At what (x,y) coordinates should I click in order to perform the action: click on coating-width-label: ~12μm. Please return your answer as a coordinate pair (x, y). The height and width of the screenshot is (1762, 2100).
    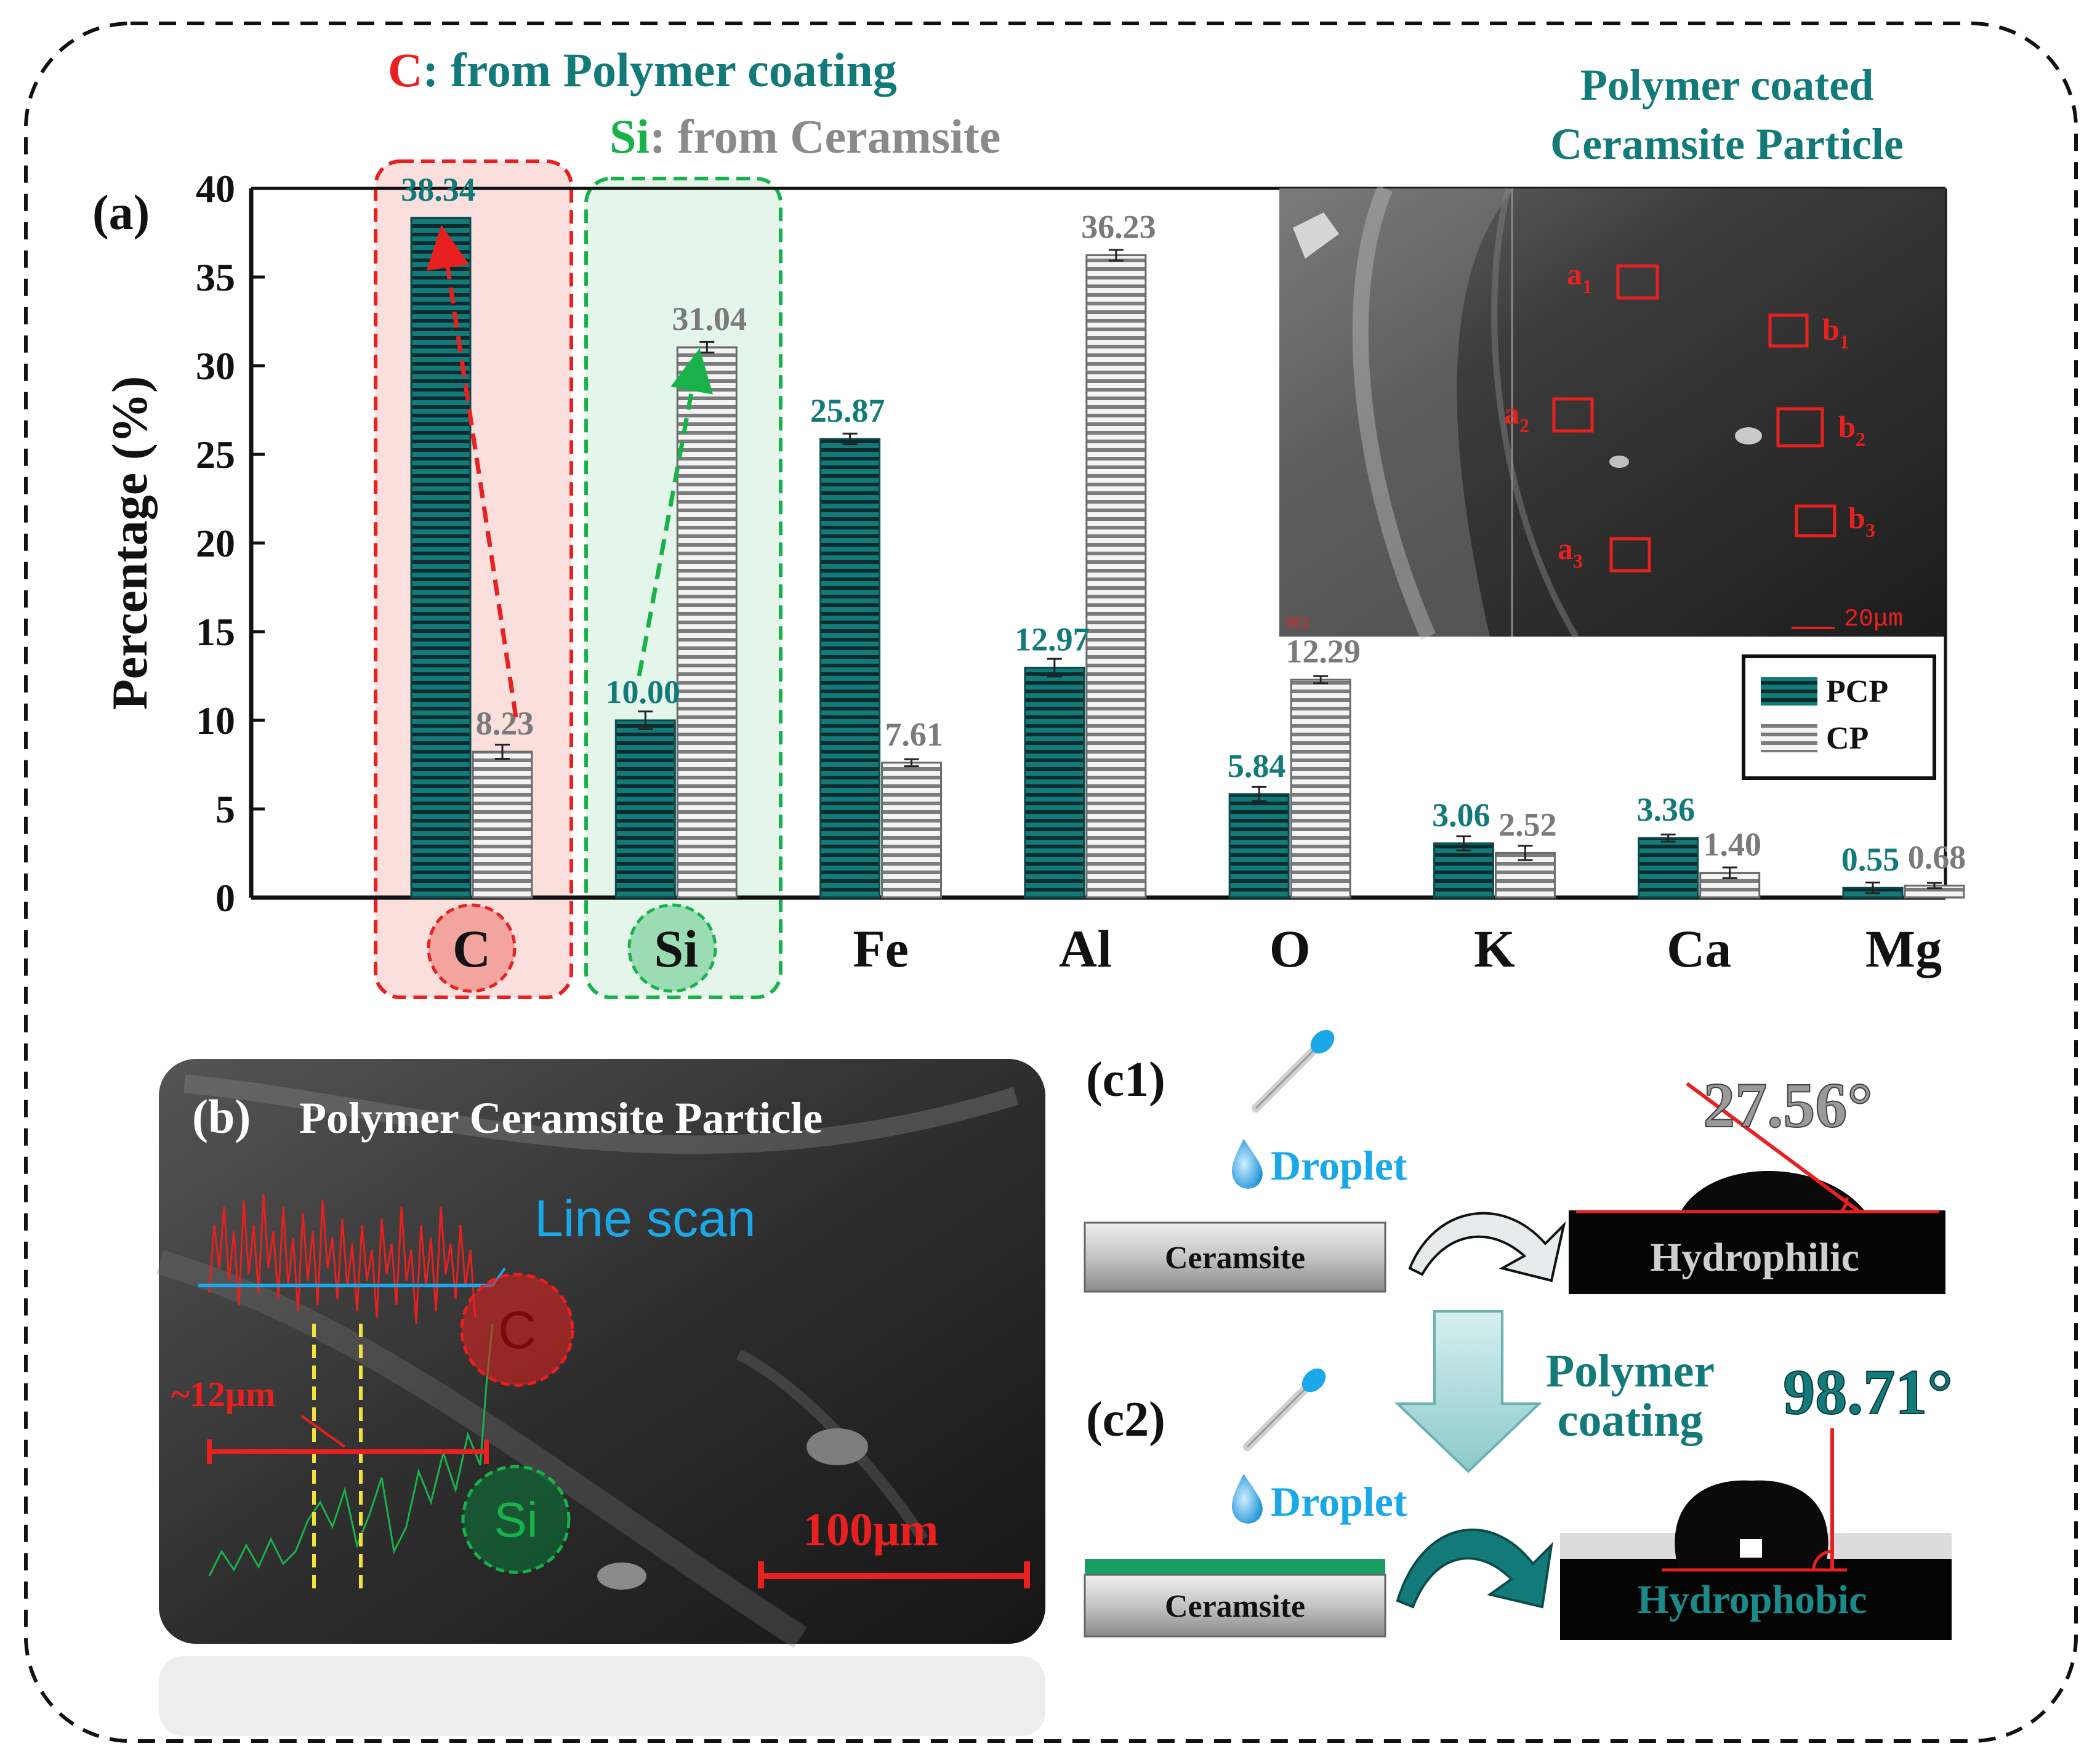
    Looking at the image, I should click on (223, 1394).